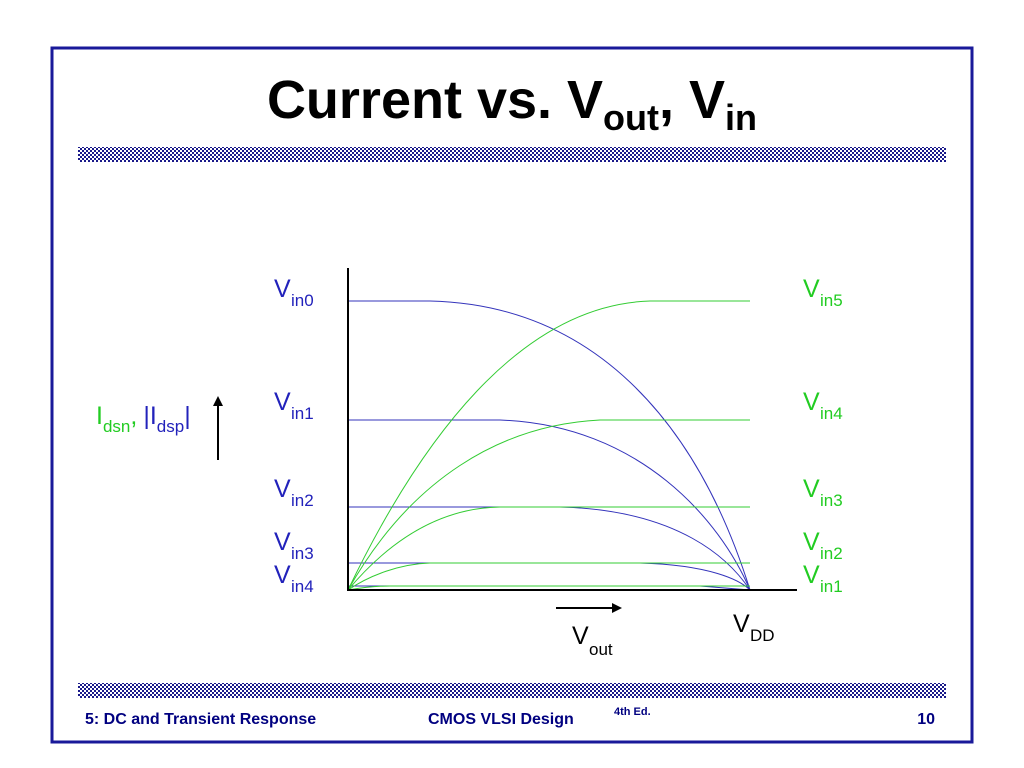 Image resolution: width=1024 pixels, height=768 pixels. I want to click on label-sub: dsp, so click(170, 426).